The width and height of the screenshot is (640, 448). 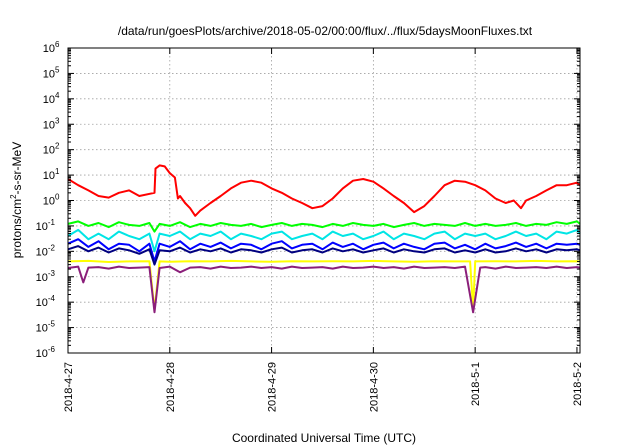 I want to click on y-tick-label-exponent: 6, so click(x=57, y=44).